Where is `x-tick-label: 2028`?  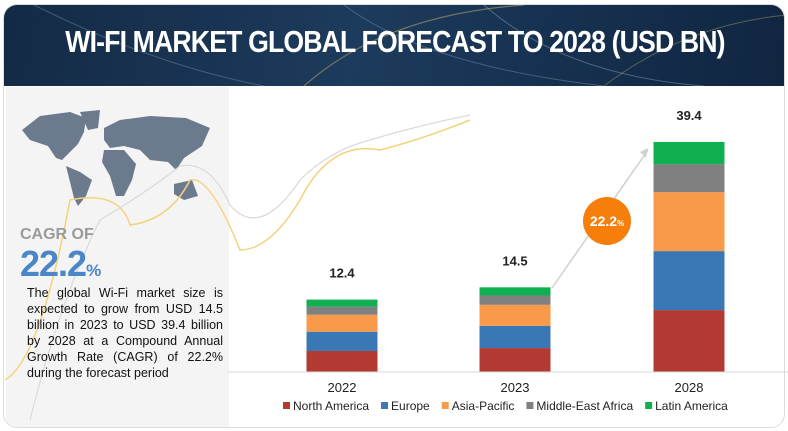 x-tick-label: 2028 is located at coordinates (689, 387).